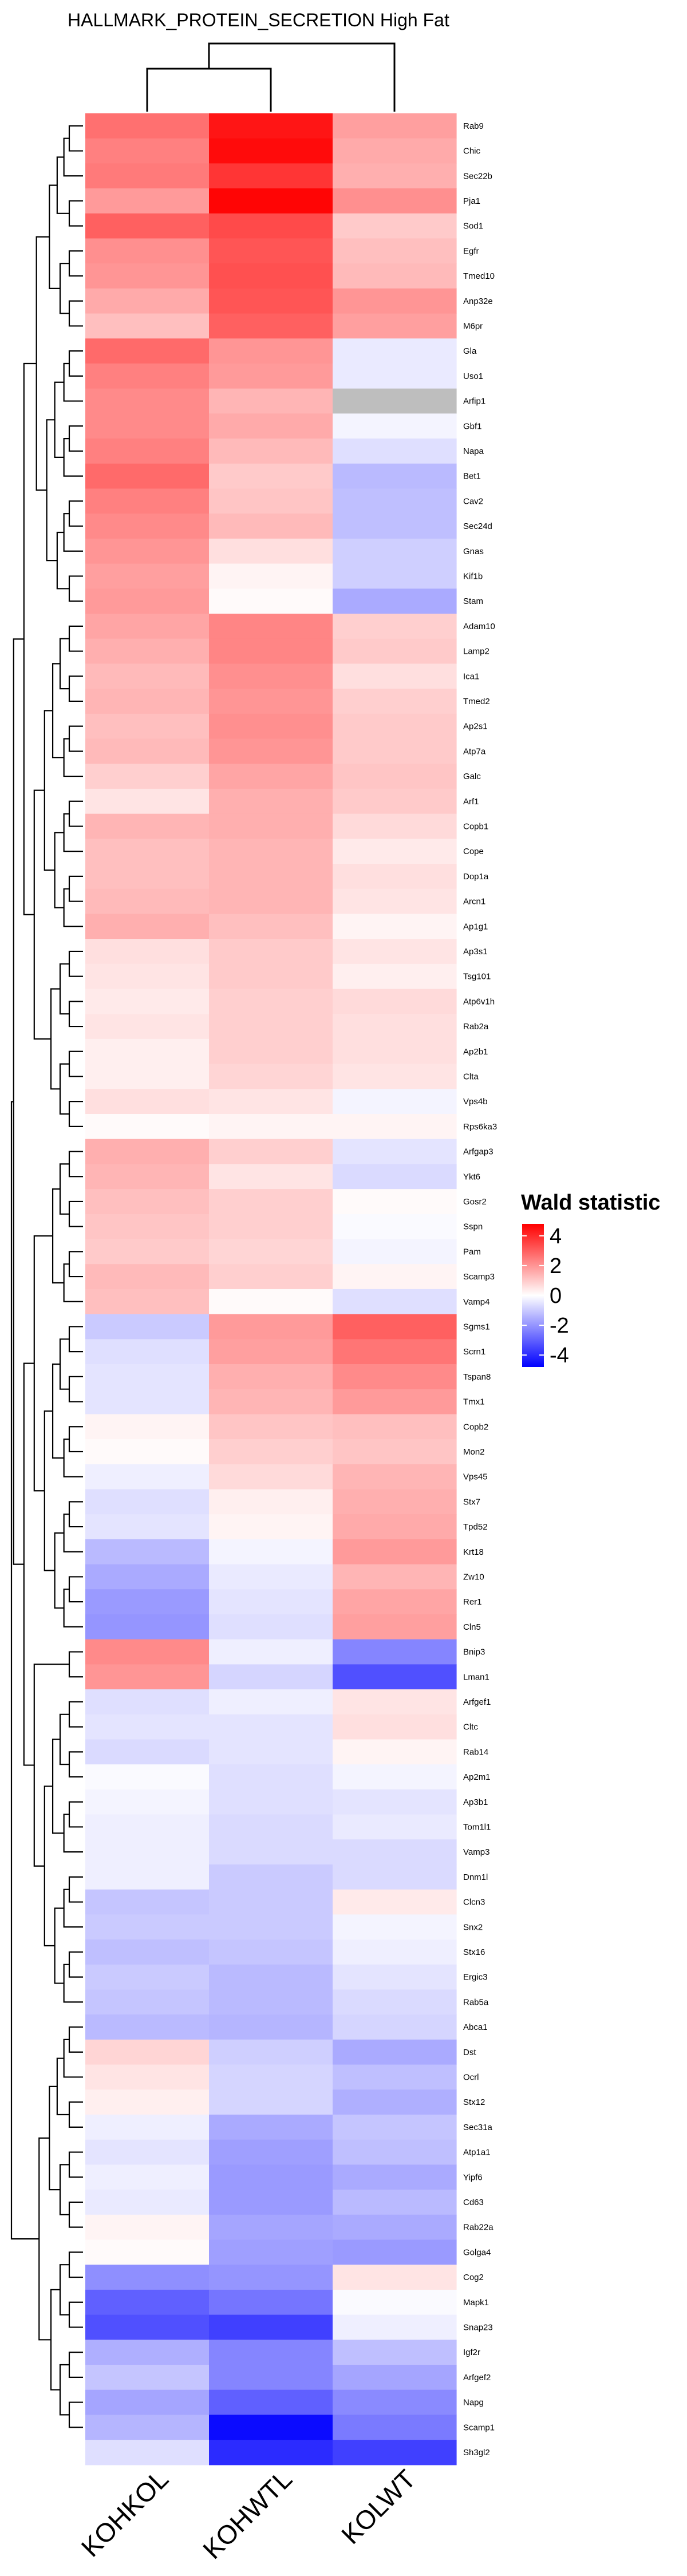 Image resolution: width=687 pixels, height=2576 pixels. I want to click on row-label: Galc, so click(472, 776).